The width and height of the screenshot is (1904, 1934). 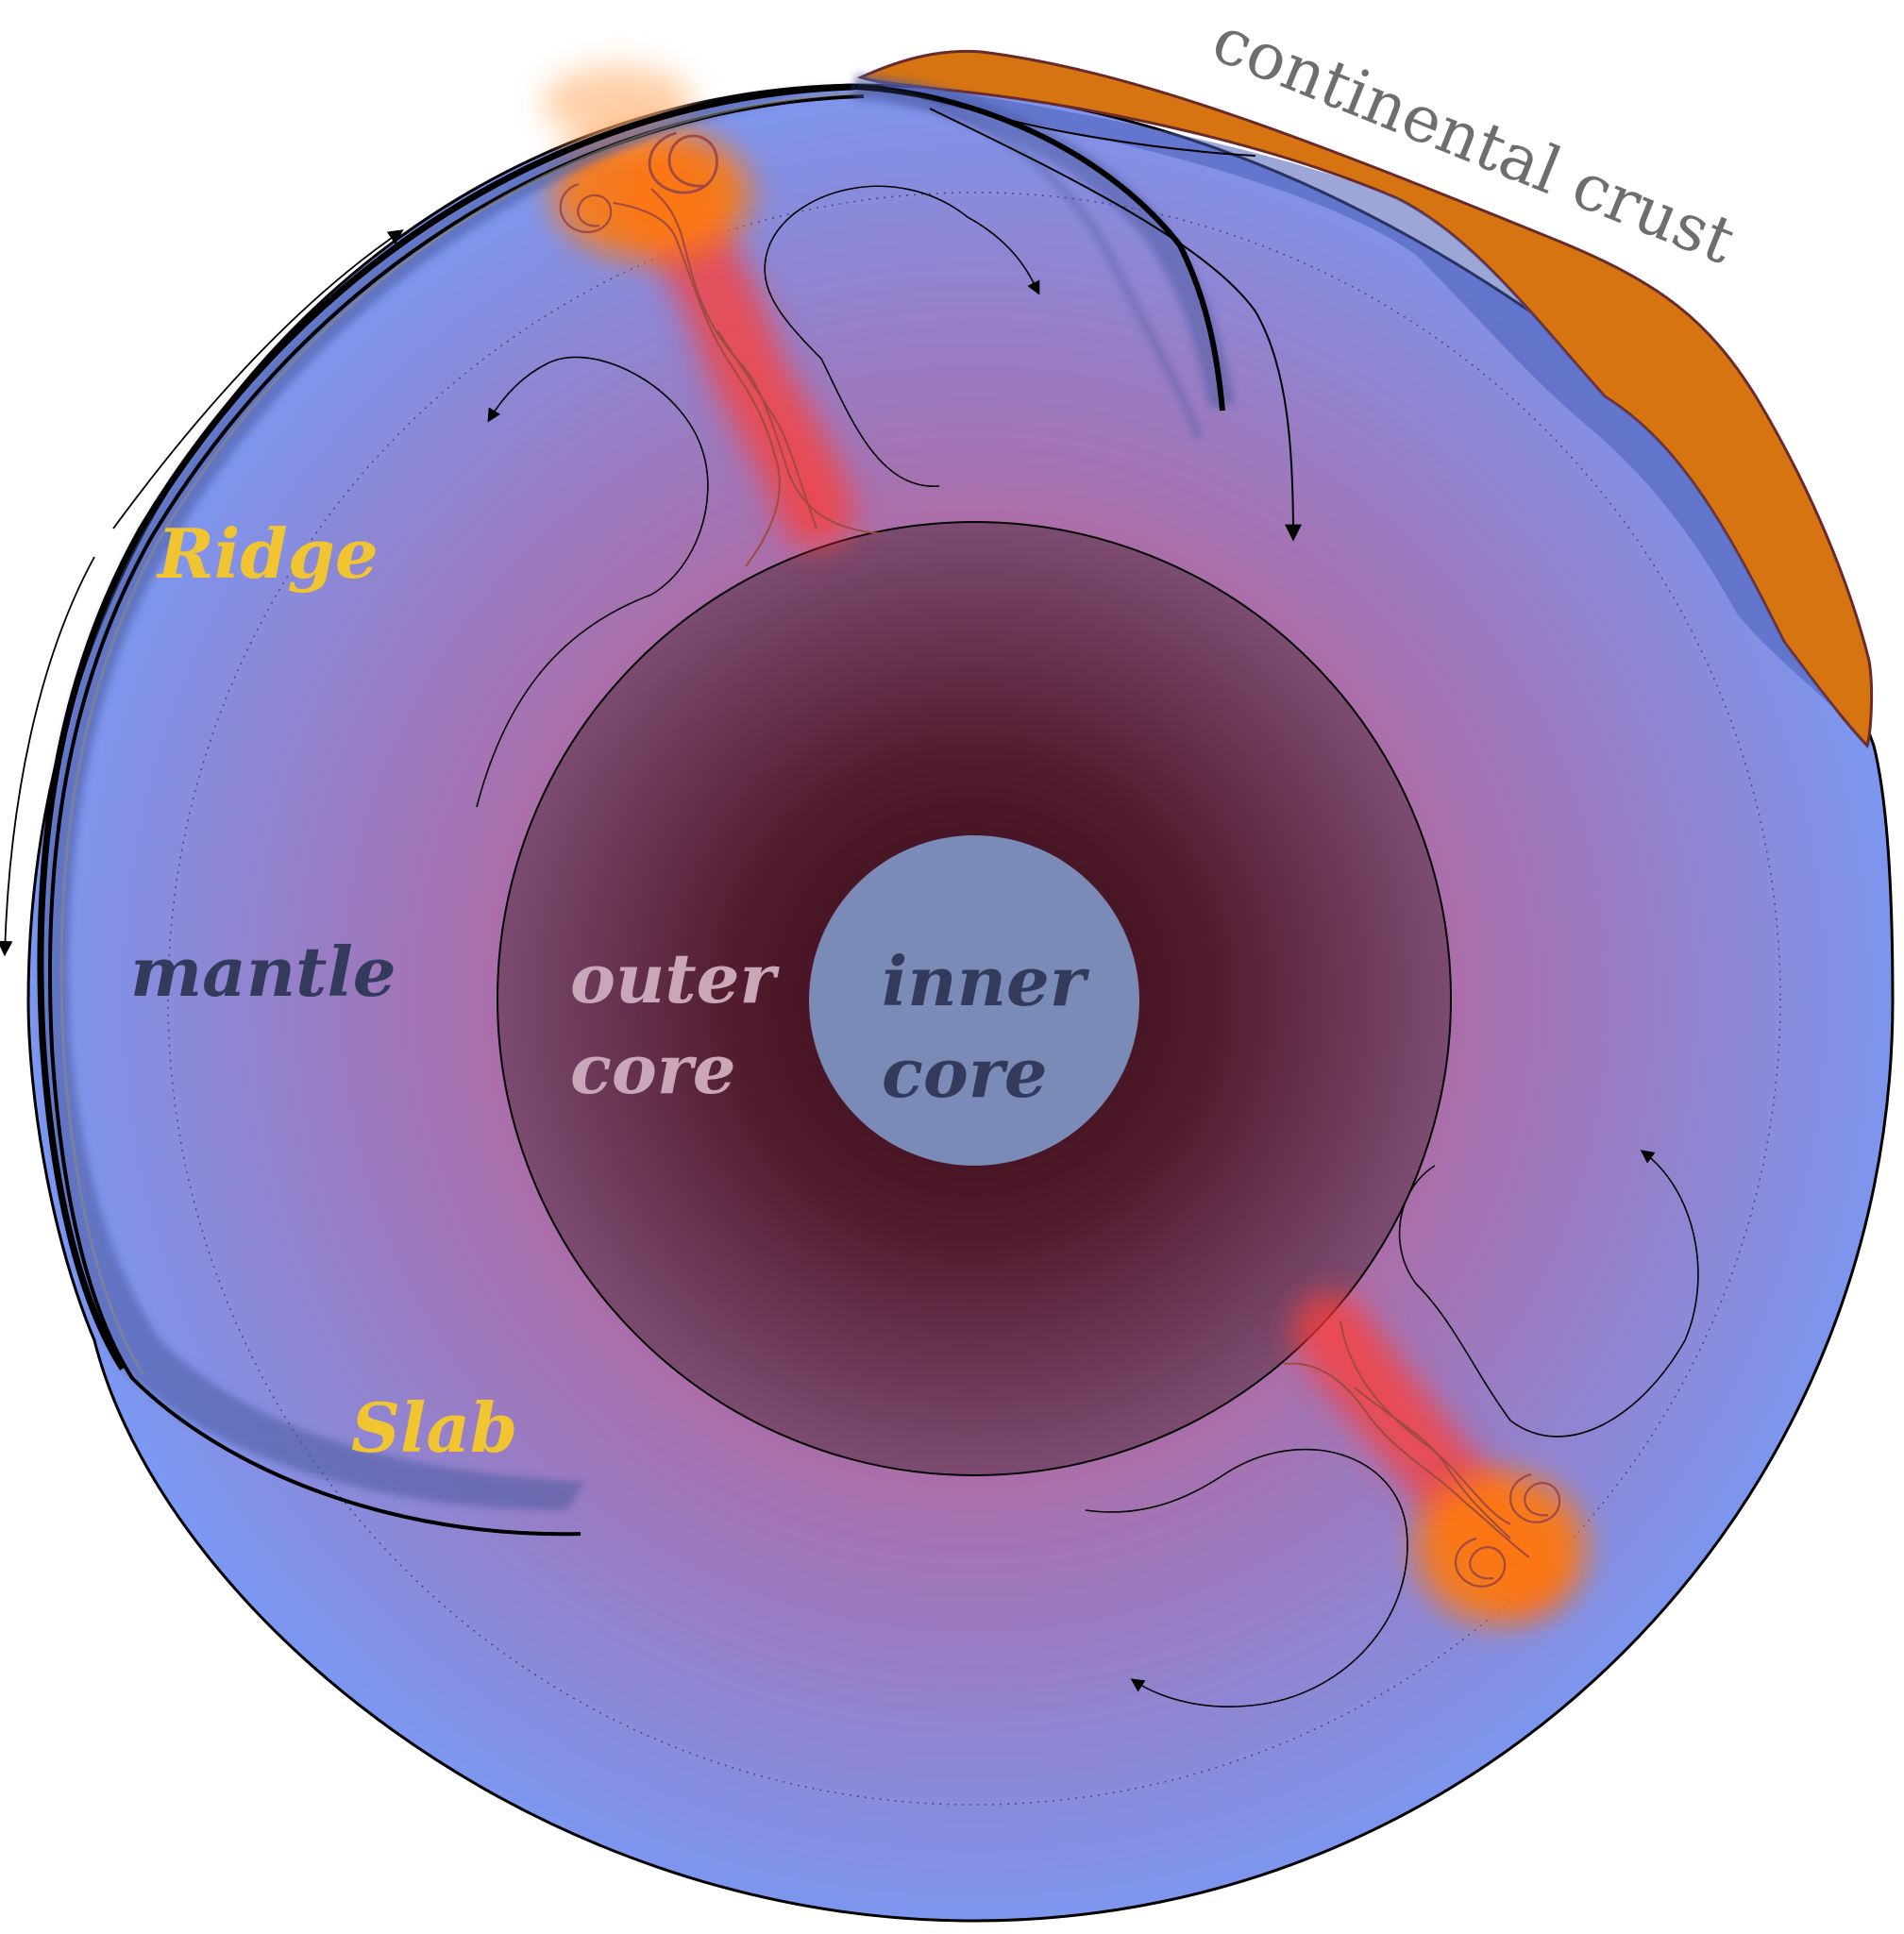 I want to click on inner-core, so click(x=974, y=1000).